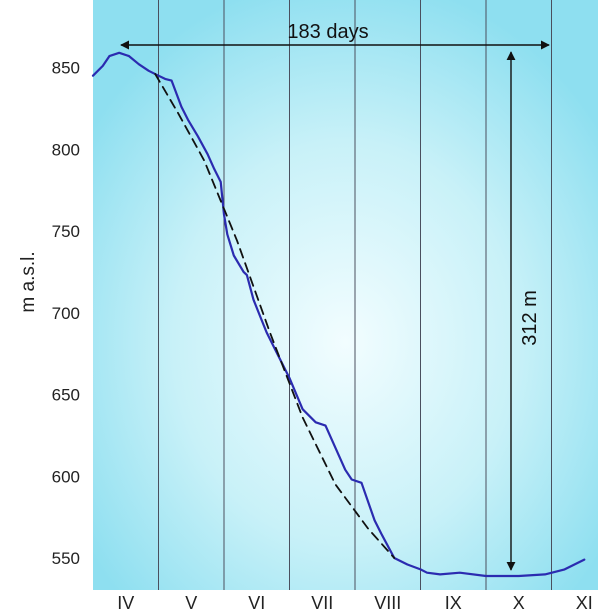  Describe the element at coordinates (519, 603) in the screenshot. I see `month-label: X` at that location.